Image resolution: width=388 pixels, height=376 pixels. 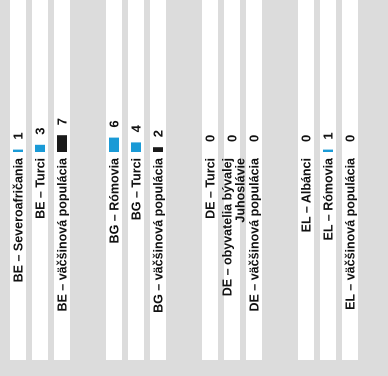 I want to click on category-label: BE – Severoafričania, so click(x=19, y=219).